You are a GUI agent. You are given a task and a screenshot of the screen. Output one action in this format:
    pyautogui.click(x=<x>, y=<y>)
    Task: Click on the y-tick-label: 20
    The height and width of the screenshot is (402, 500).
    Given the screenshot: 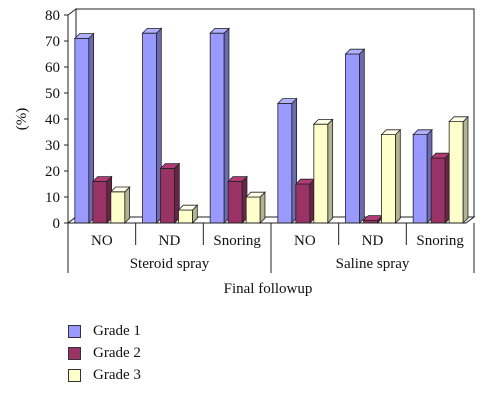 What is the action you would take?
    pyautogui.click(x=52, y=172)
    